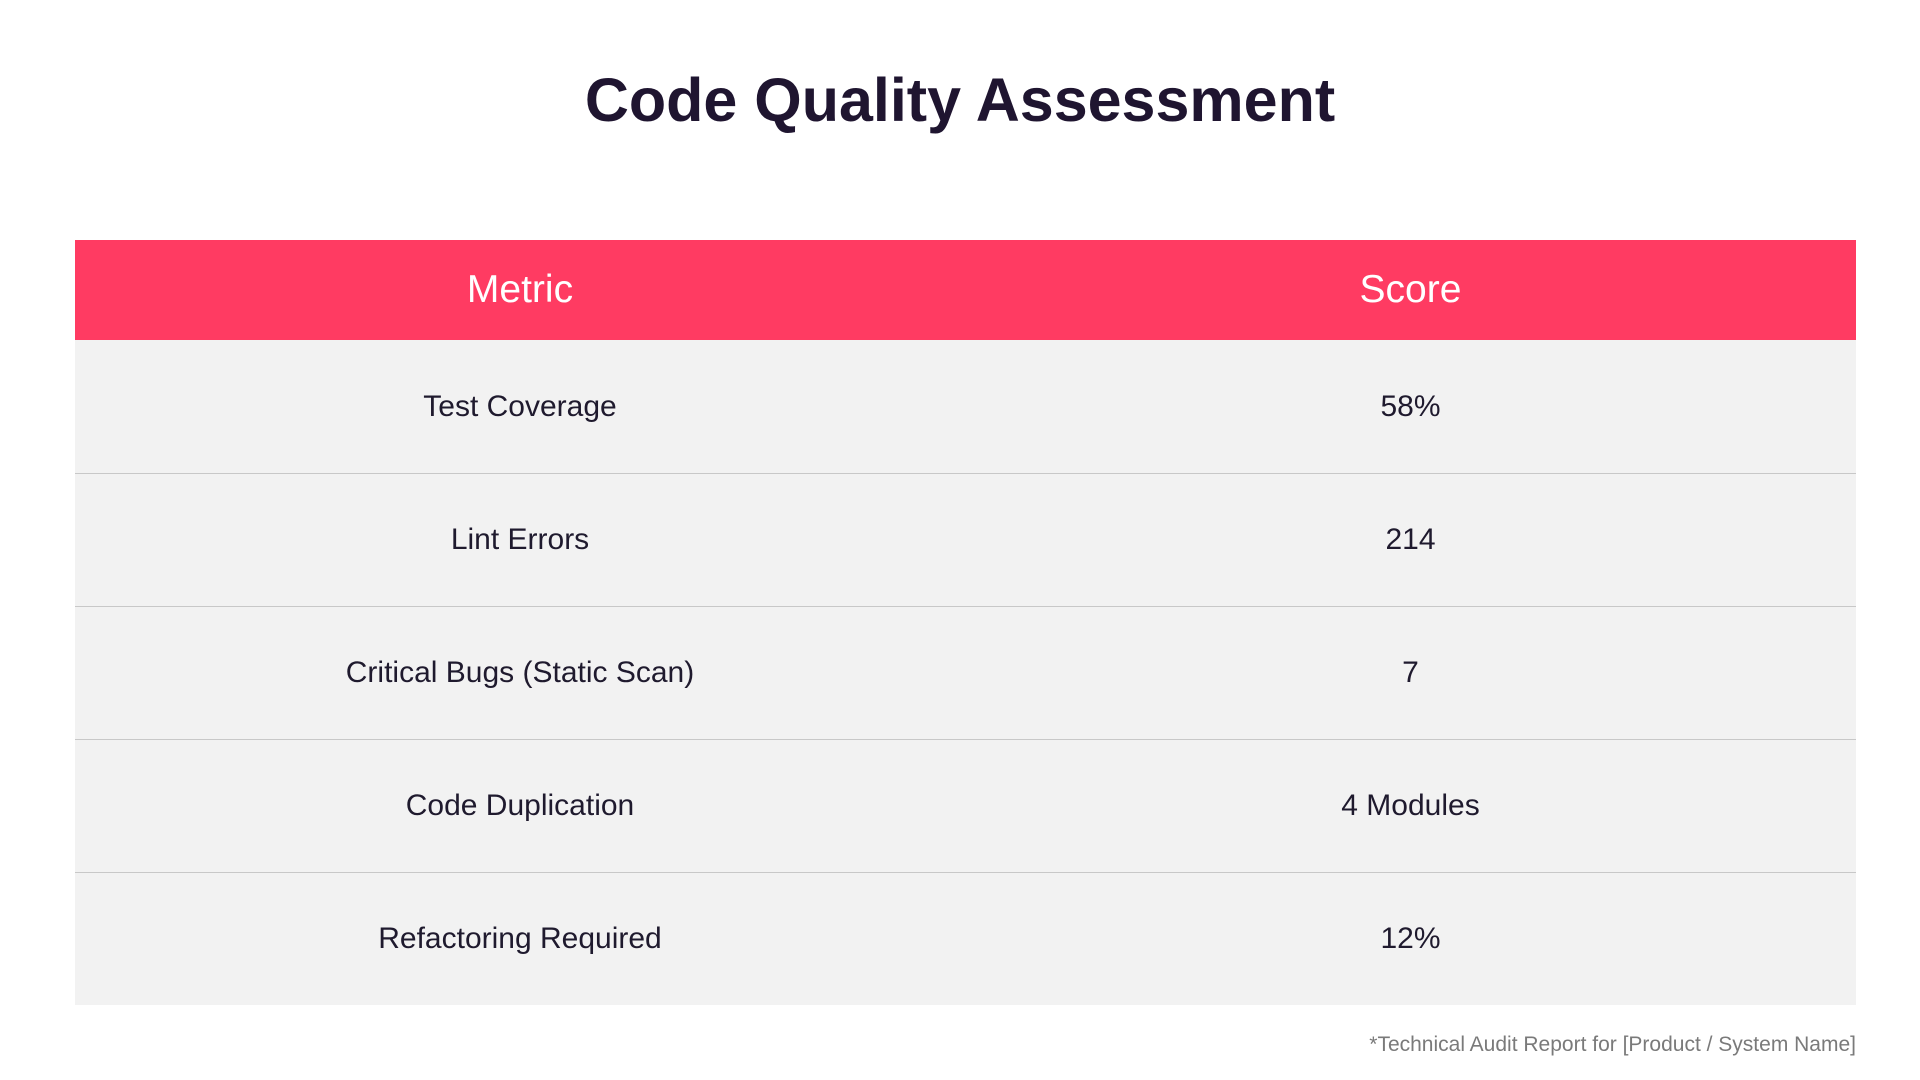 This screenshot has height=1080, width=1920. What do you see at coordinates (520, 672) in the screenshot?
I see `metric-cell: Critical Bugs (Static Scan)` at bounding box center [520, 672].